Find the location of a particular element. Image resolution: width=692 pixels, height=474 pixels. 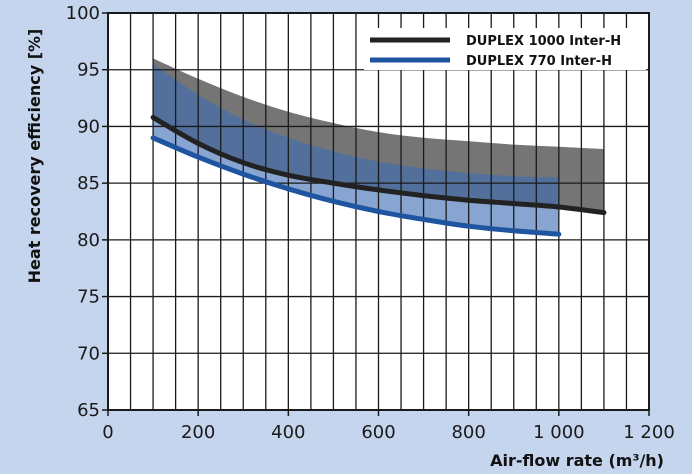

y-tick-label: 70 is located at coordinates (88, 353).